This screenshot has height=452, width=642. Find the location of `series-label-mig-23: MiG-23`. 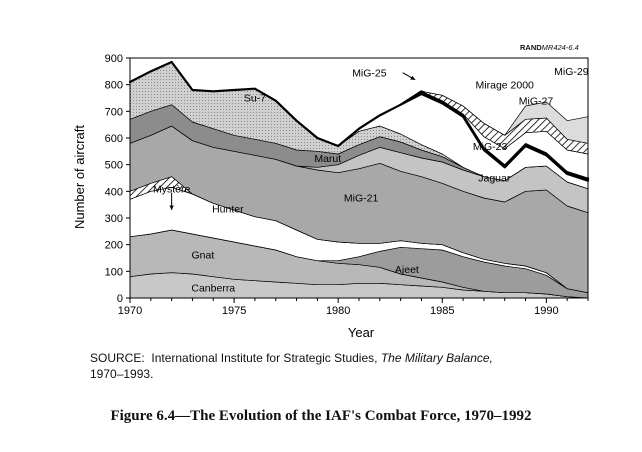

series-label-mig-23: MiG-23 is located at coordinates (490, 147).